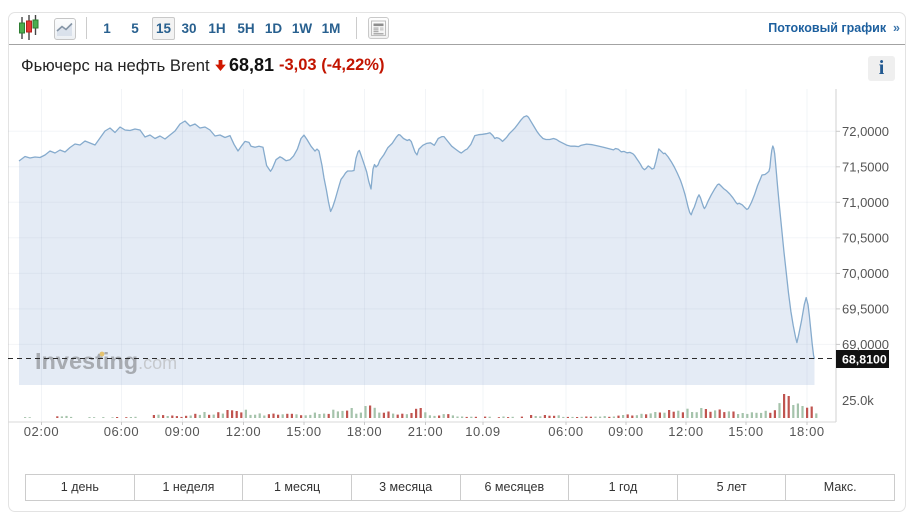 The image size is (916, 519). Describe the element at coordinates (865, 131) in the screenshot. I see `svg-text: 72,0000` at that location.